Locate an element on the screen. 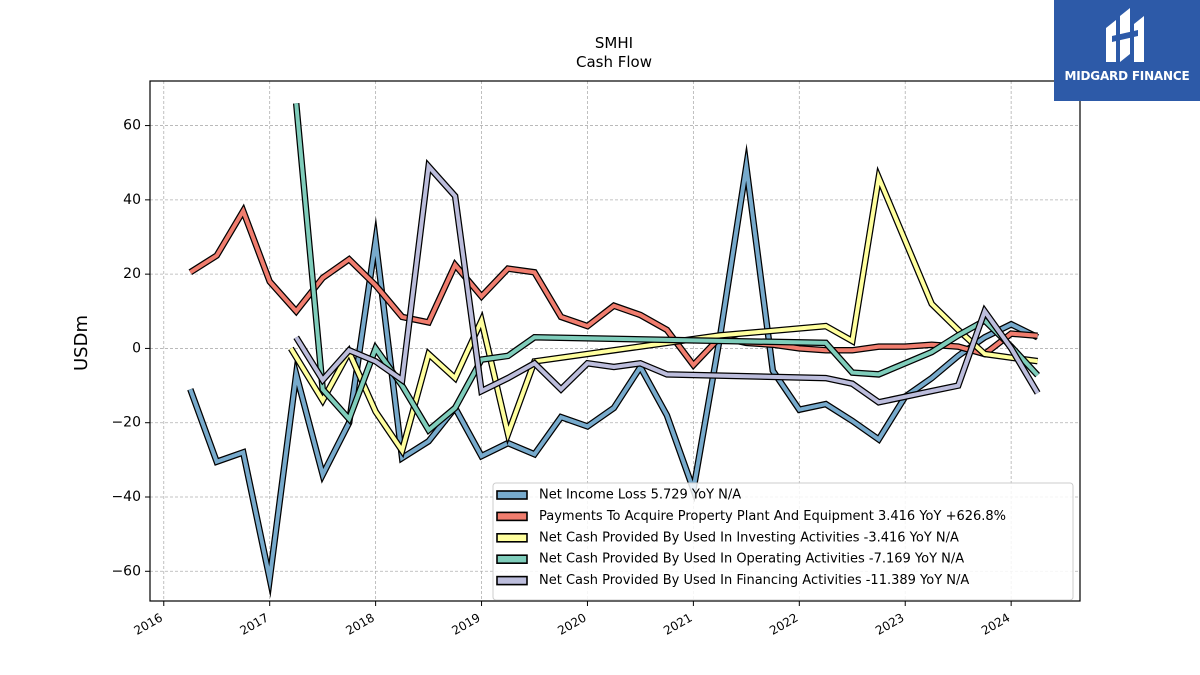 Image resolution: width=1200 pixels, height=675 pixels. legend-box is located at coordinates (783, 541).